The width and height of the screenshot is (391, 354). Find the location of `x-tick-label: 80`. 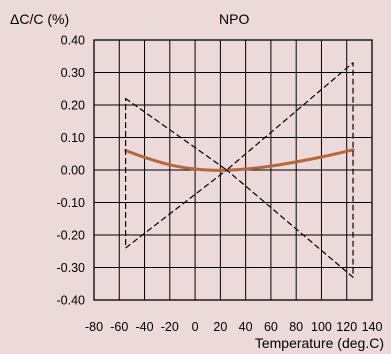

x-tick-label: 80 is located at coordinates (296, 327).